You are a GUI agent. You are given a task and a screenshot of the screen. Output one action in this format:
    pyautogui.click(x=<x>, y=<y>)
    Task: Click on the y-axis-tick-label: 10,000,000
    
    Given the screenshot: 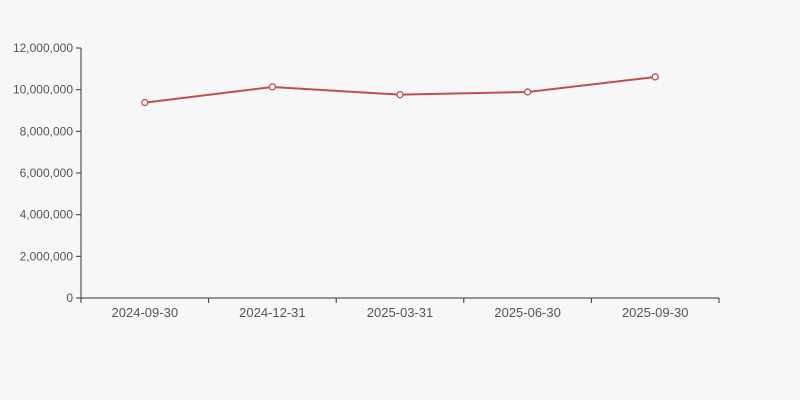 What is the action you would take?
    pyautogui.click(x=43, y=90)
    